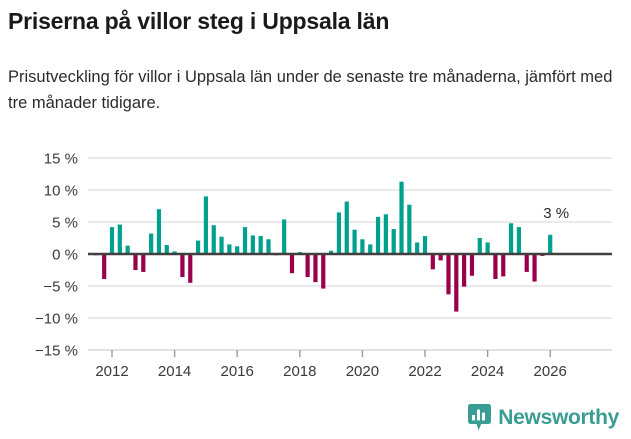 This screenshot has height=439, width=631. Describe the element at coordinates (299, 371) in the screenshot. I see `x-axis-tick-label: 2018` at that location.